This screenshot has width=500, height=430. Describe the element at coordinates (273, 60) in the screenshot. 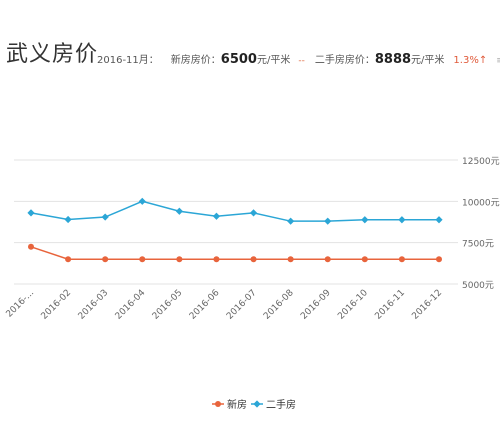

I see `new-price-unit: 元/平米` at that location.